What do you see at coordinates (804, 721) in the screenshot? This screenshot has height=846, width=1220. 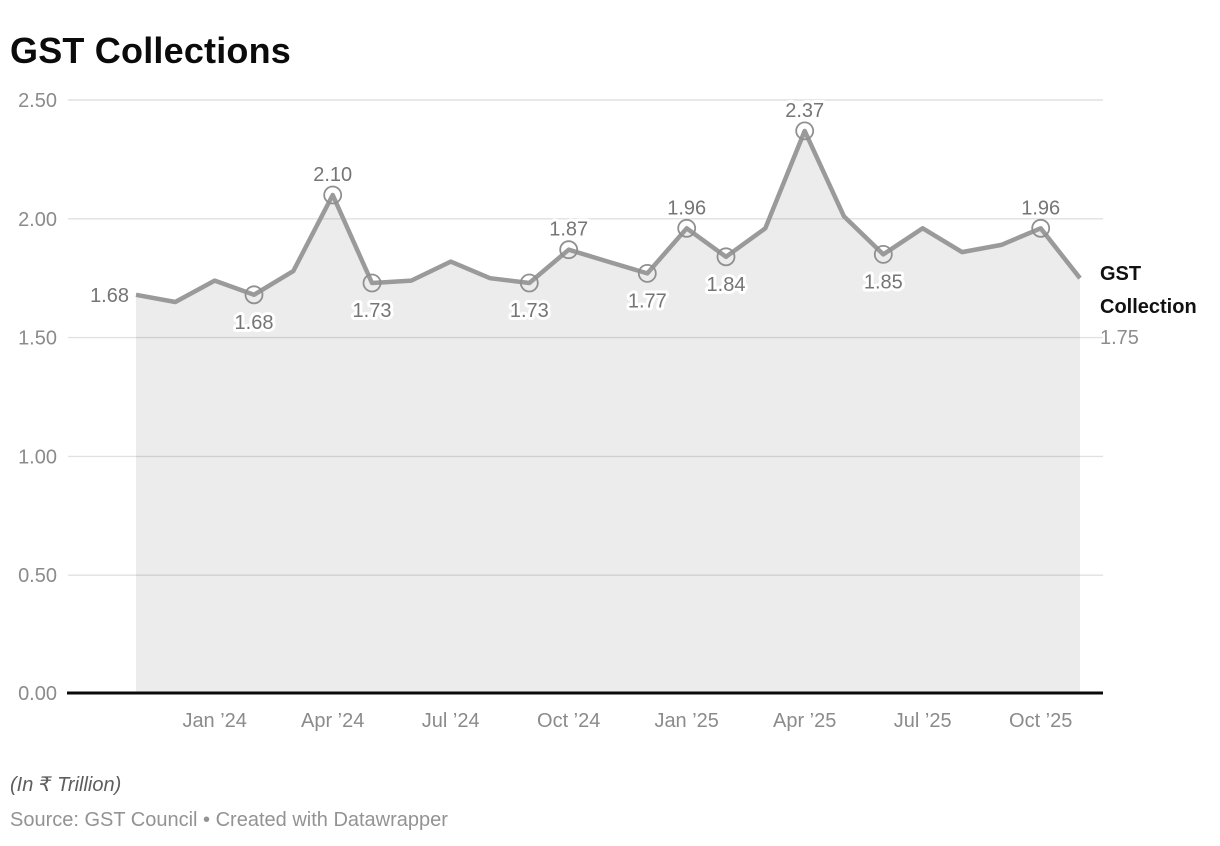 I see `x-tick-label: Apr ’25` at bounding box center [804, 721].